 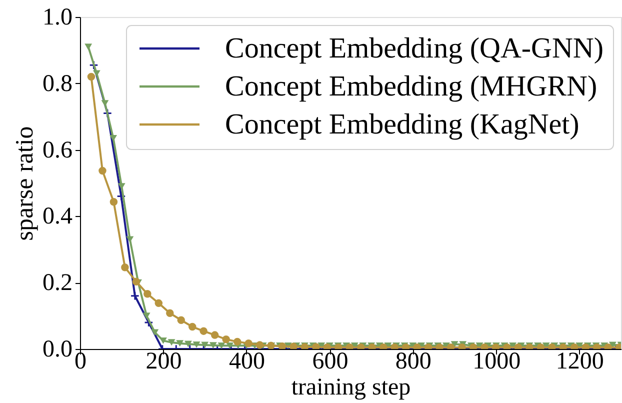 I want to click on y-axis-title: sparse ratio, so click(x=25, y=183).